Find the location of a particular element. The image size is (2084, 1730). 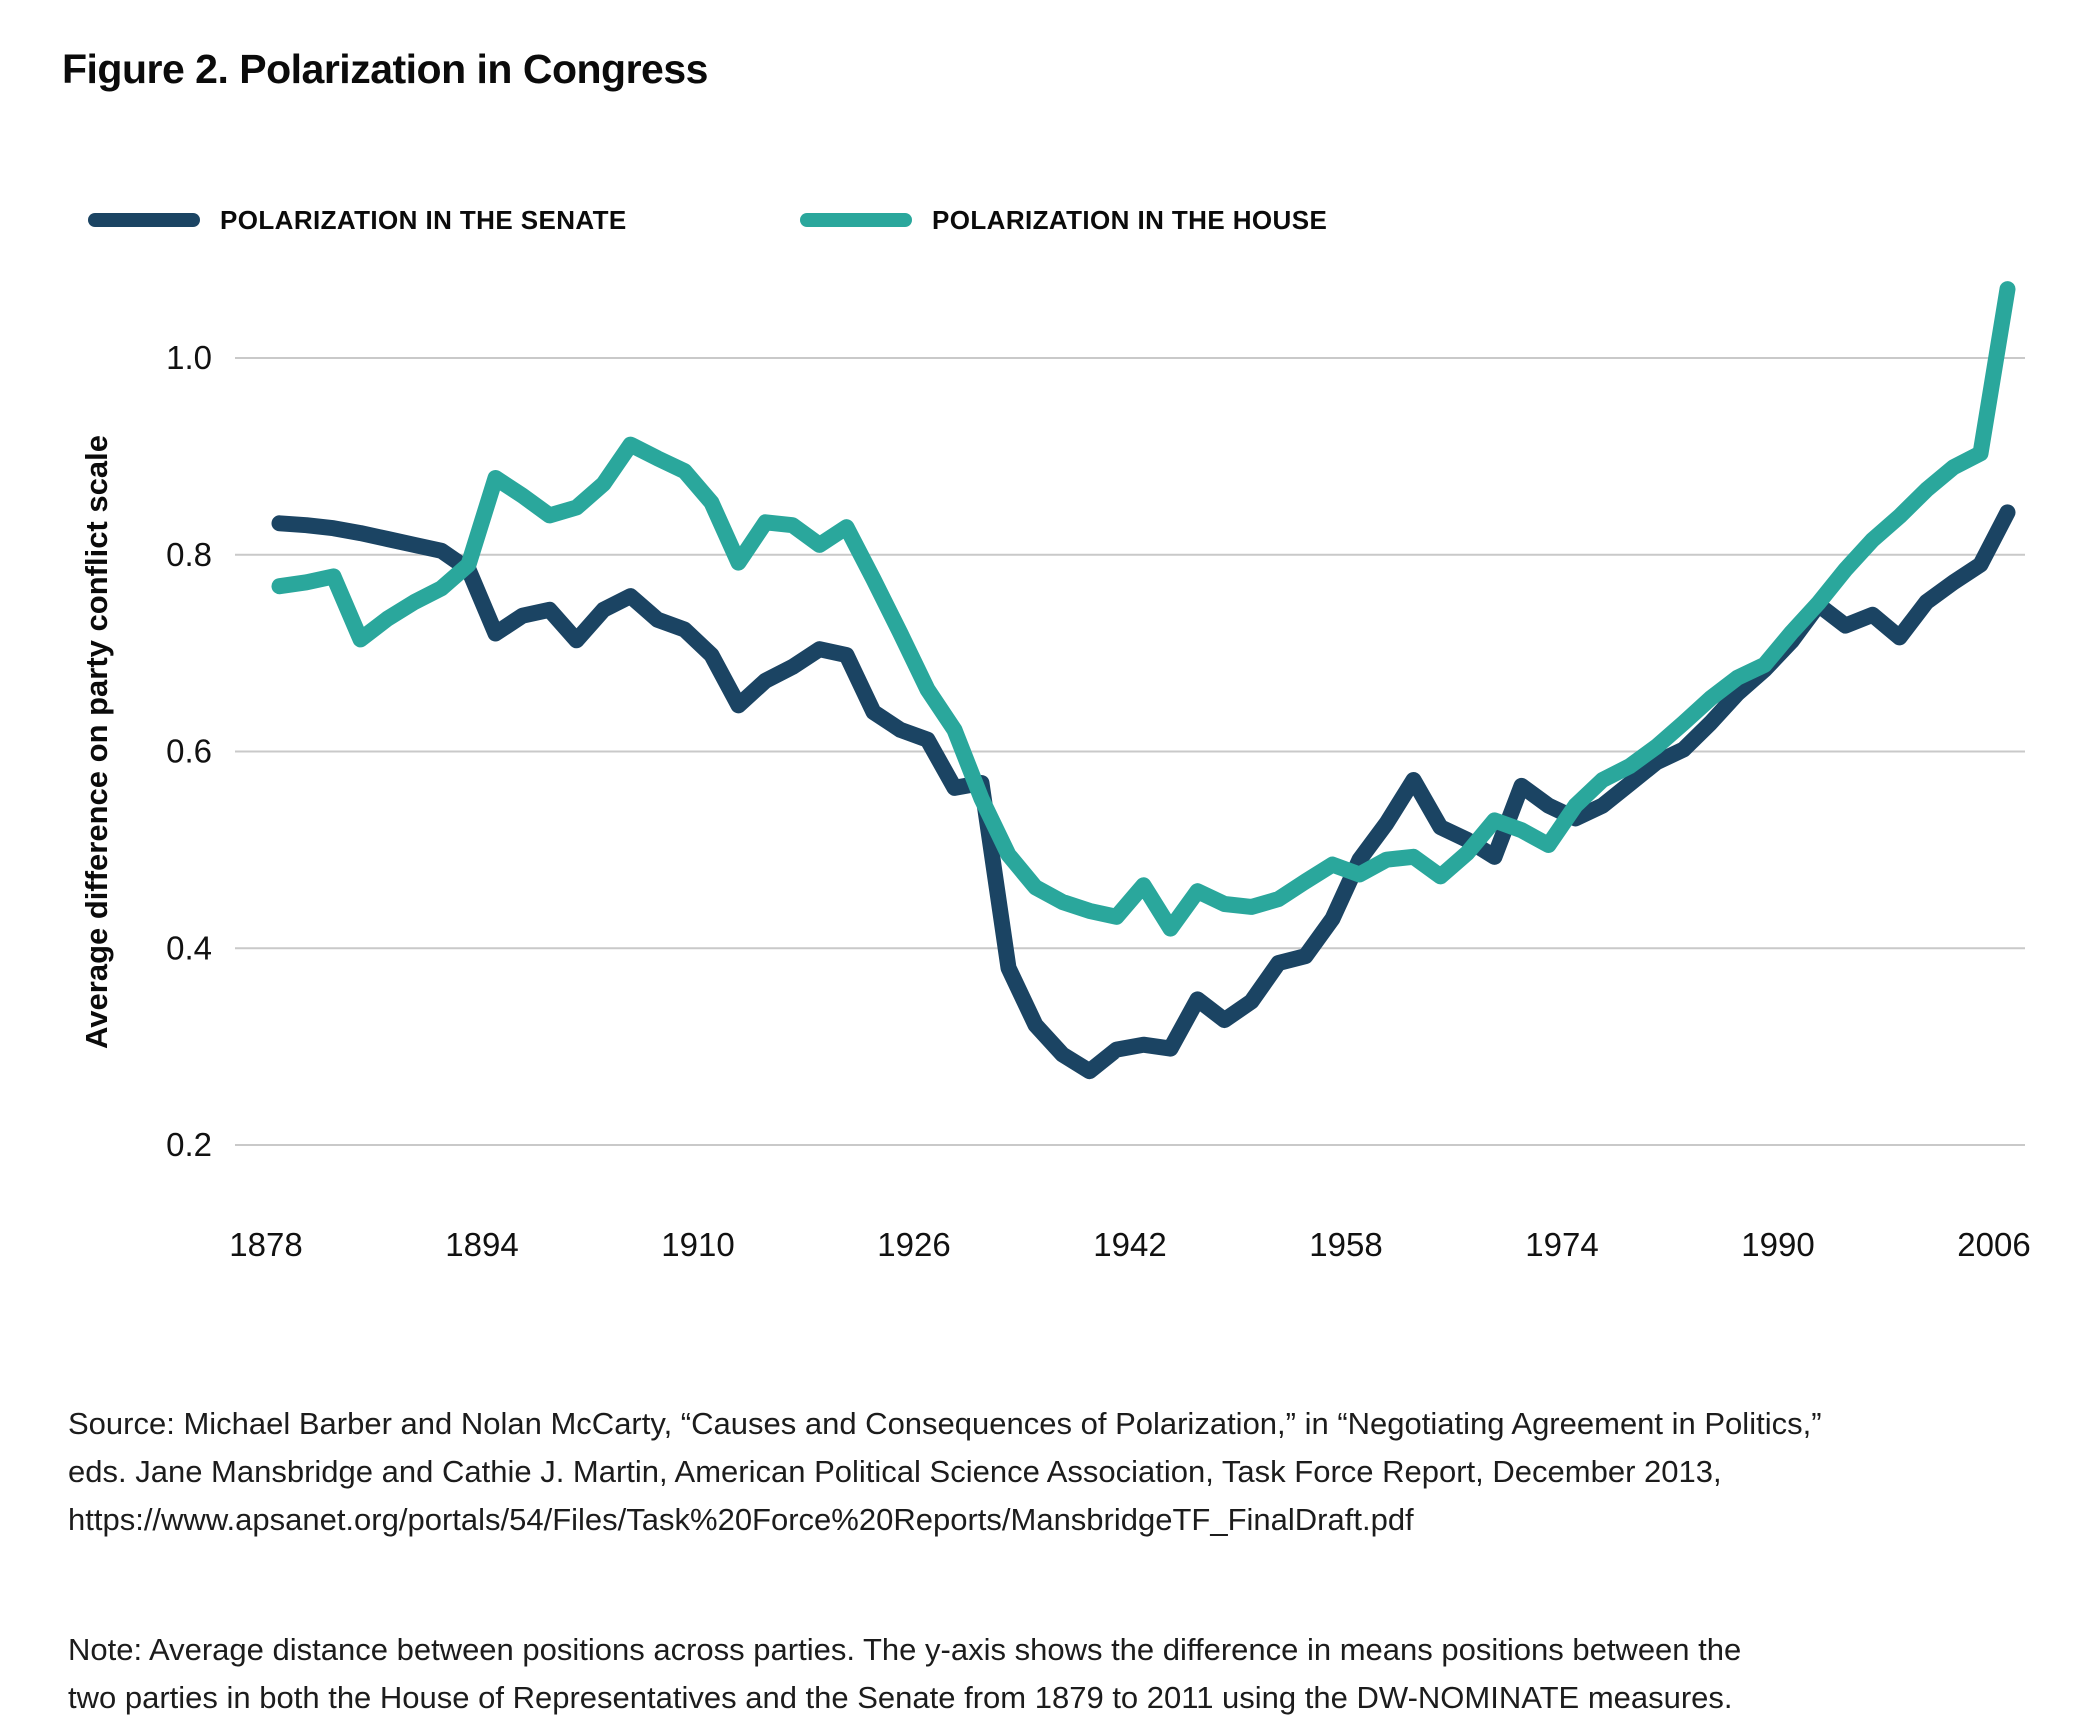

x-tick-1878: 1878 is located at coordinates (265, 1244).